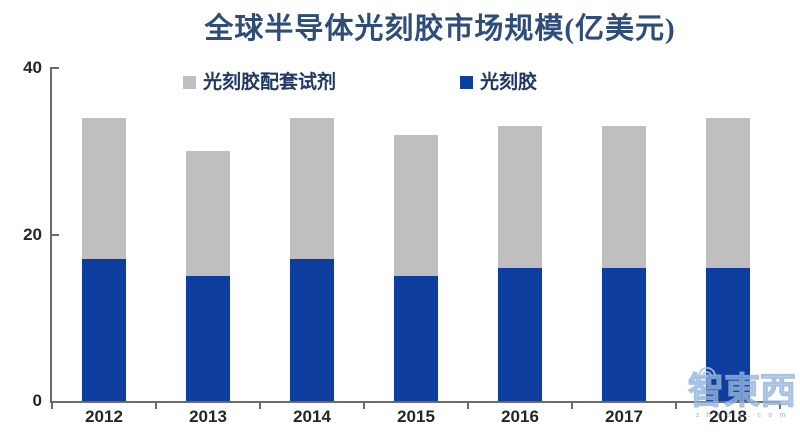  I want to click on legend-label-photoresist: 光刻胶, so click(509, 82).